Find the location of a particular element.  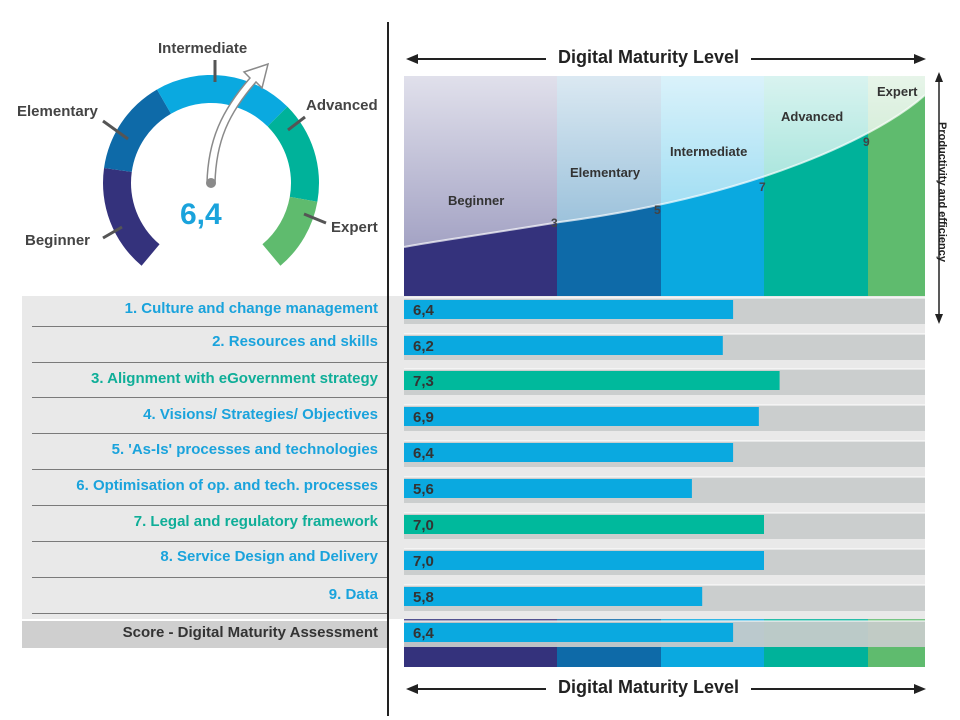

maturity-curve-fade is located at coordinates (664, 161).